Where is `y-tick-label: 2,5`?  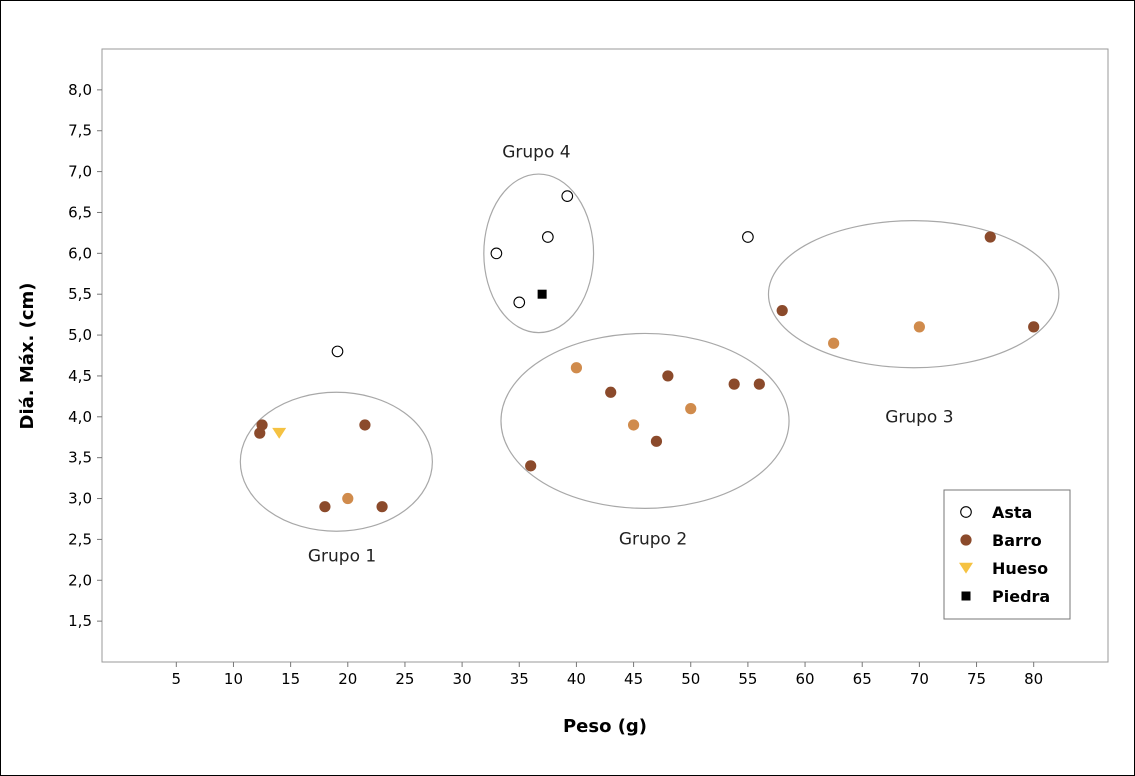 y-tick-label: 2,5 is located at coordinates (80, 539).